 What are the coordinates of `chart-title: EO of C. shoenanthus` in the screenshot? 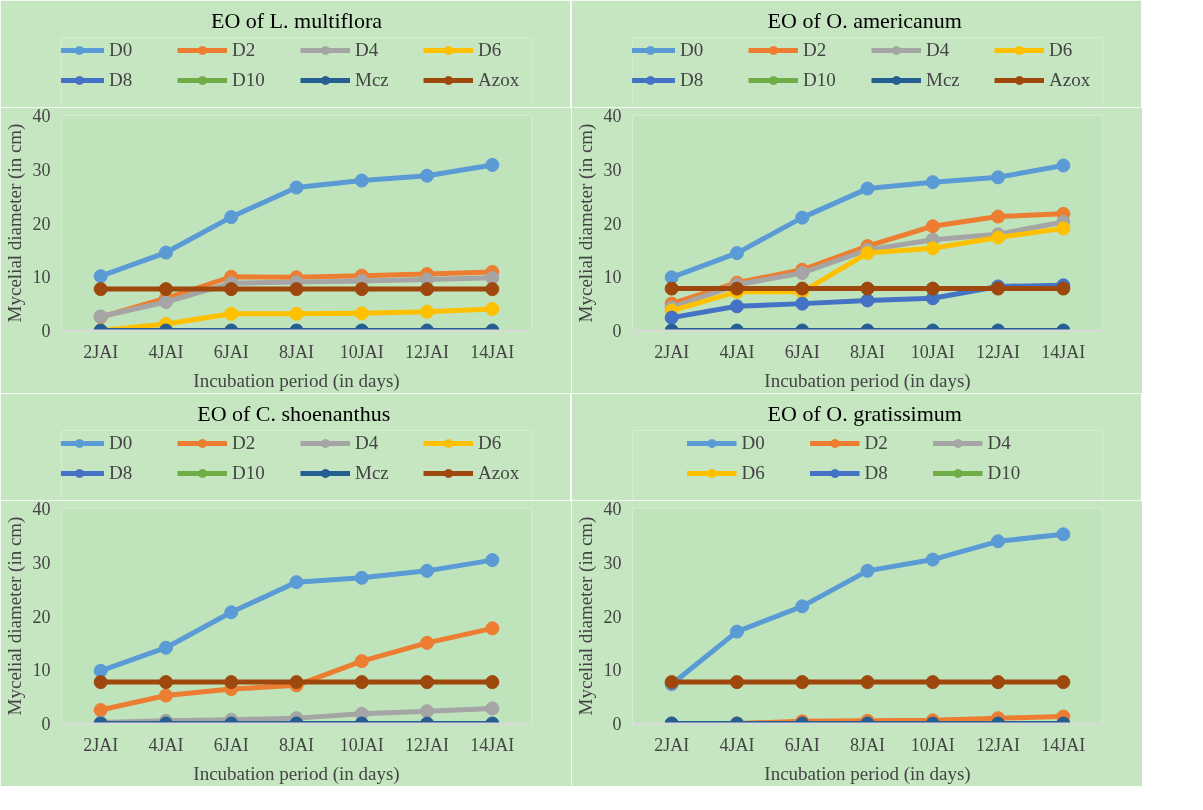 It's located at (294, 413).